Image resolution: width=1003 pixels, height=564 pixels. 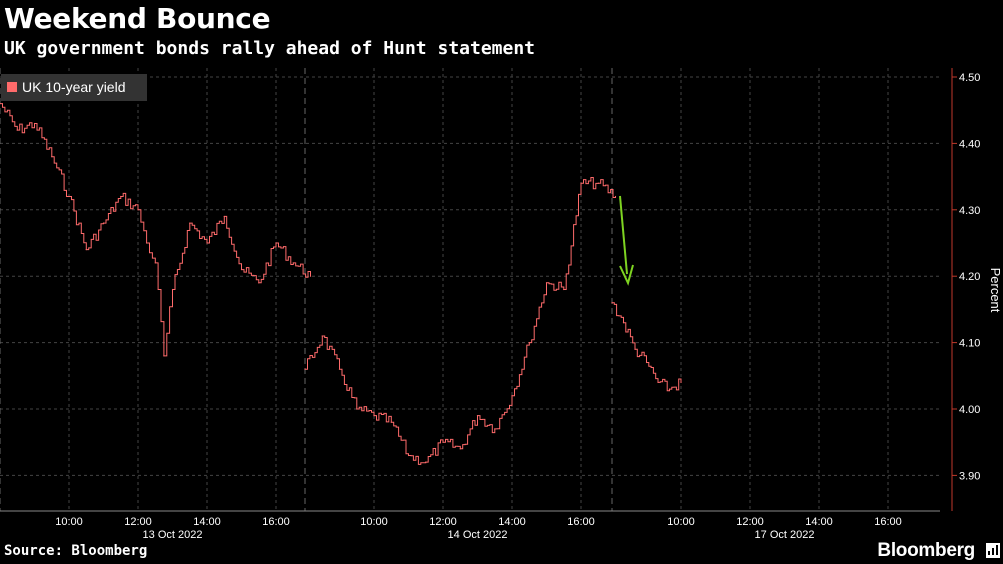 I want to click on y-axis-ticks: 4.50 4.40 4.30 4.20 4.10 4.00 3.90, so click(x=966, y=277).